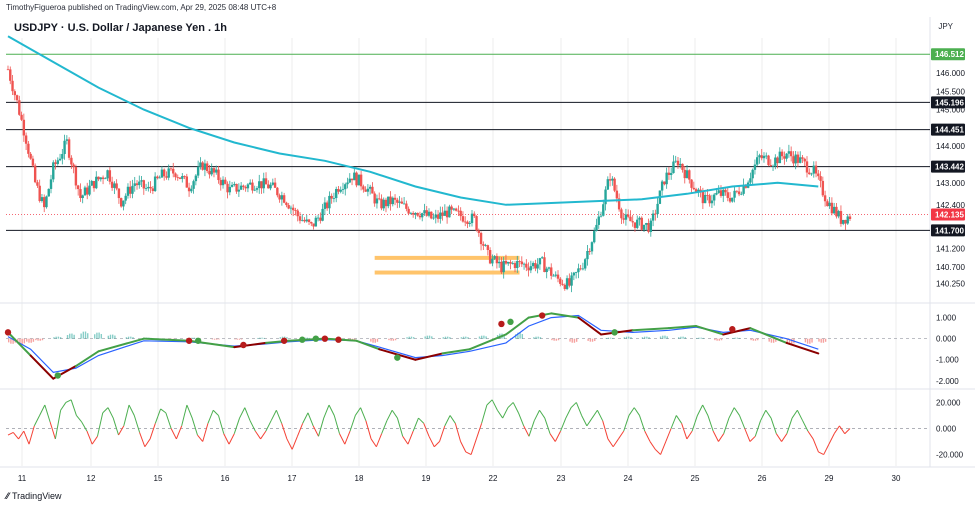 The image size is (975, 508). What do you see at coordinates (467, 346) in the screenshot?
I see `macd-pane` at bounding box center [467, 346].